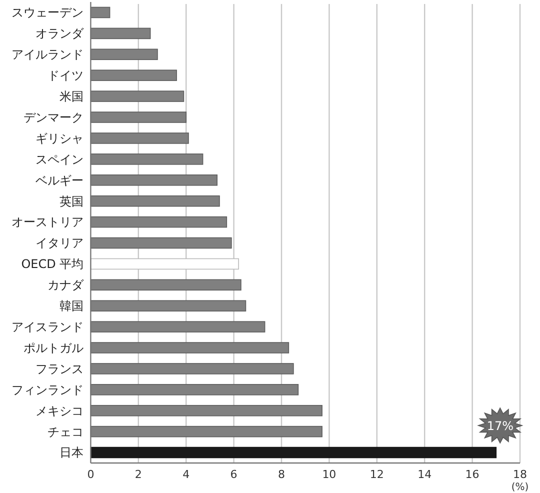 The height and width of the screenshot is (493, 540). Describe the element at coordinates (48, 13) in the screenshot. I see `y-tick-label: スウェーデン` at that location.